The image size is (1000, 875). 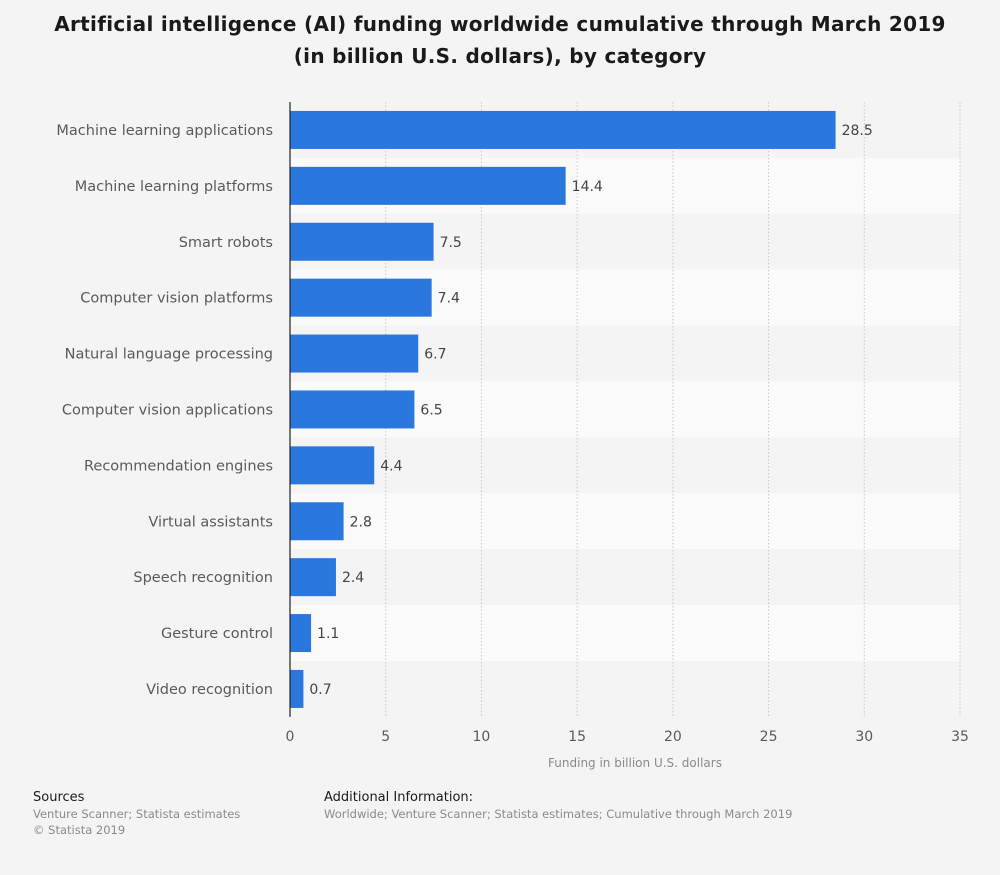 I want to click on category-label: Machine learning applications, so click(x=164, y=131).